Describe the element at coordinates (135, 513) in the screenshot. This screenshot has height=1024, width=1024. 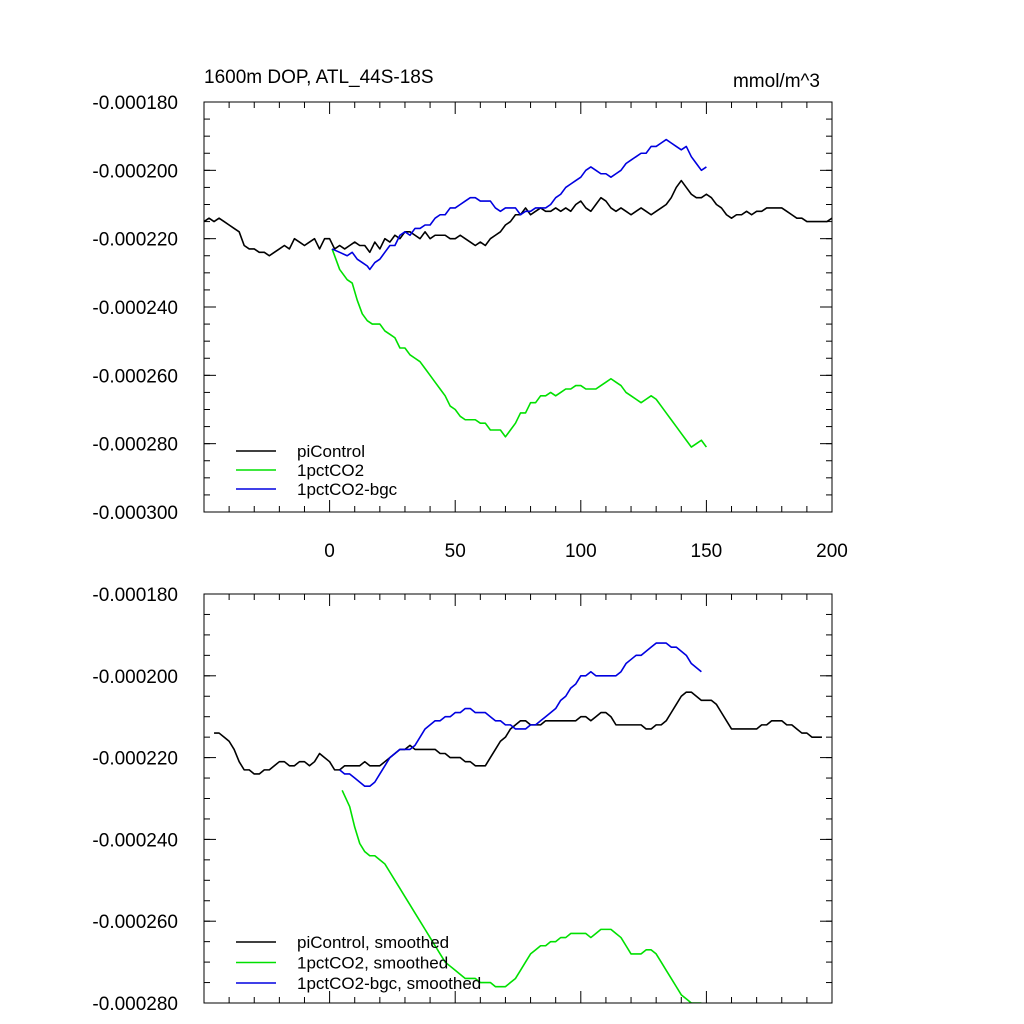
I see `y-tick-label: -0.000300` at that location.